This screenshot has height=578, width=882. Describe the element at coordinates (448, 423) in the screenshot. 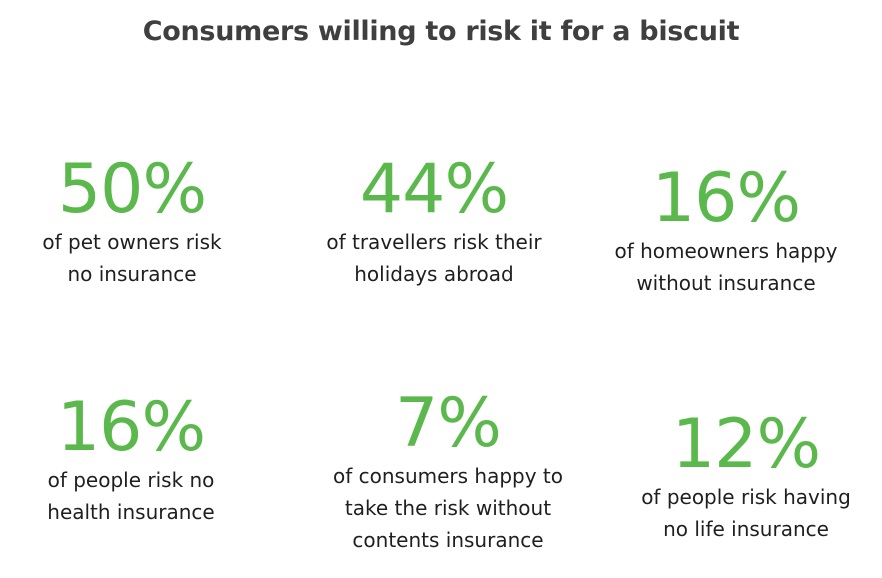

I see `stat-value: 7%` at that location.